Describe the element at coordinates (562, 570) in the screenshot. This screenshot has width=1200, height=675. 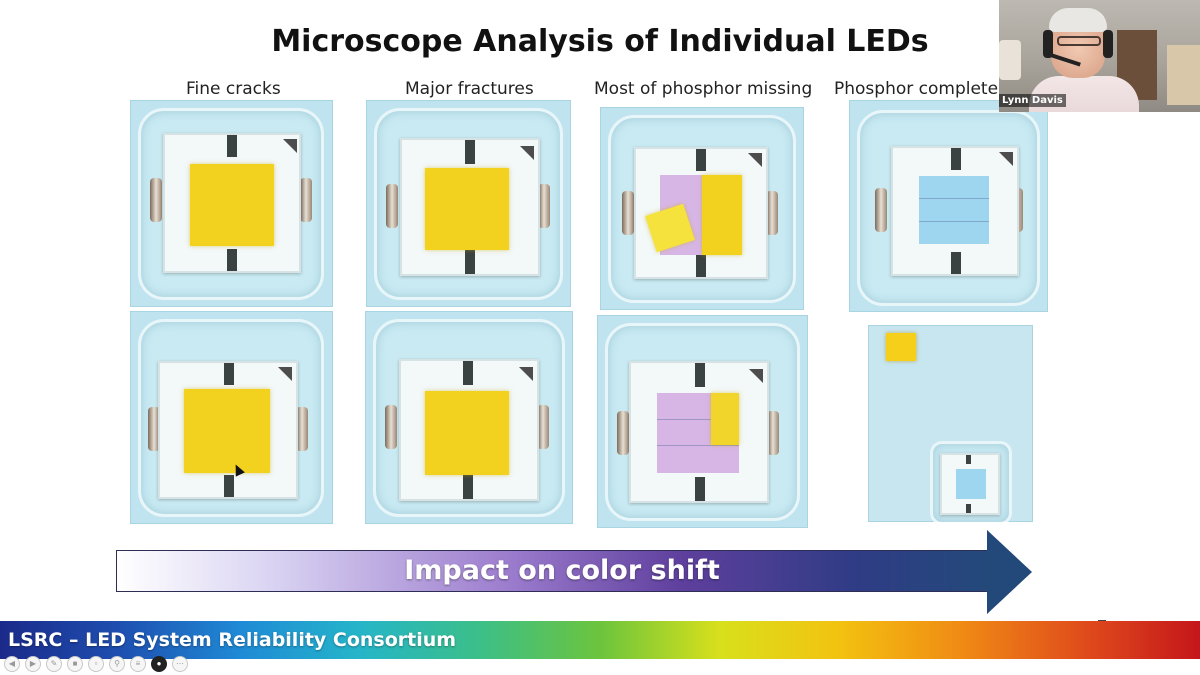
I see `arrow-label: Impact on color shift` at that location.